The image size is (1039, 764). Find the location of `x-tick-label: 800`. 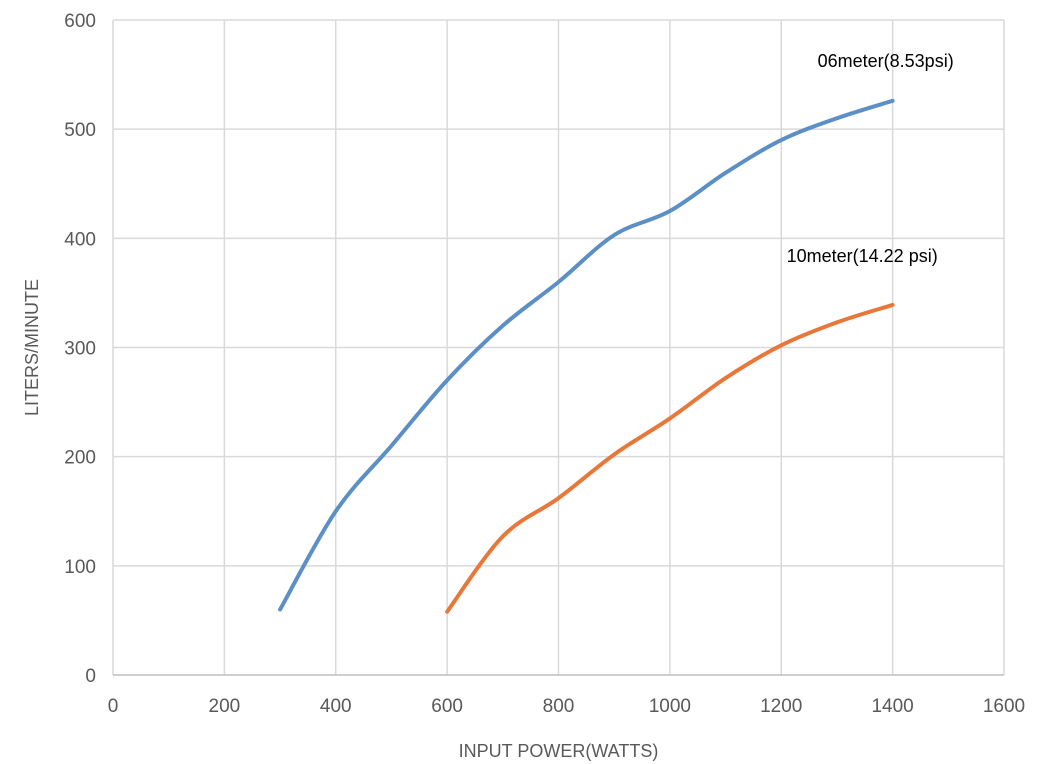

x-tick-label: 800 is located at coordinates (559, 706).